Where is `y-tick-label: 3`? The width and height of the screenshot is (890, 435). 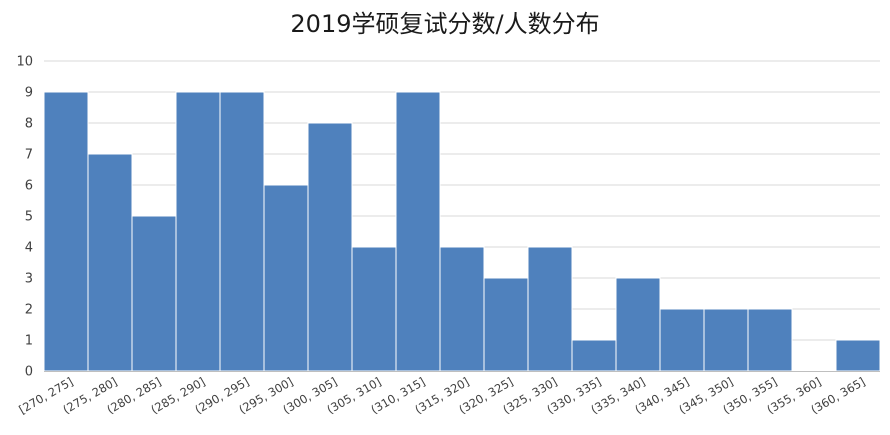
y-tick-label: 3 is located at coordinates (29, 279).